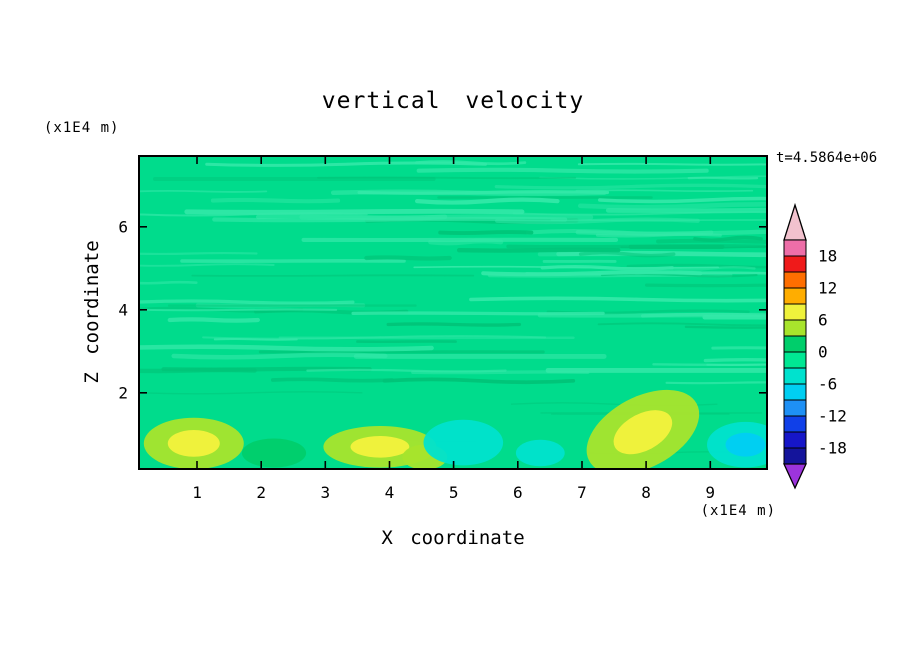 This screenshot has height=654, width=904. Describe the element at coordinates (823, 320) in the screenshot. I see `colorbar-tick-label: 6` at that location.